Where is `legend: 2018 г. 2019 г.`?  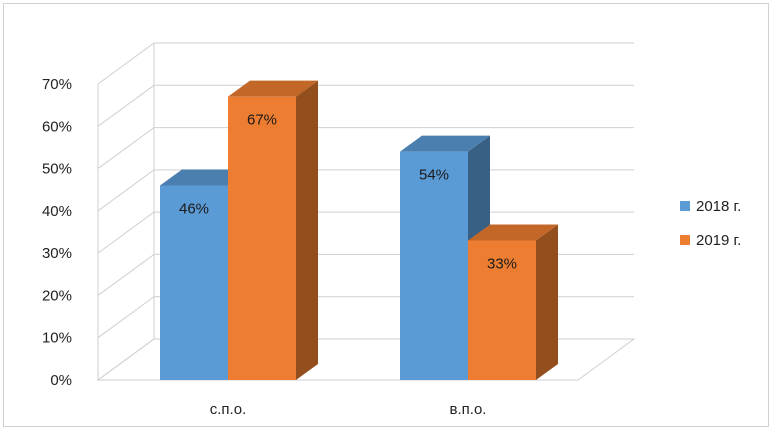 legend: 2018 г. 2019 г. is located at coordinates (725, 230).